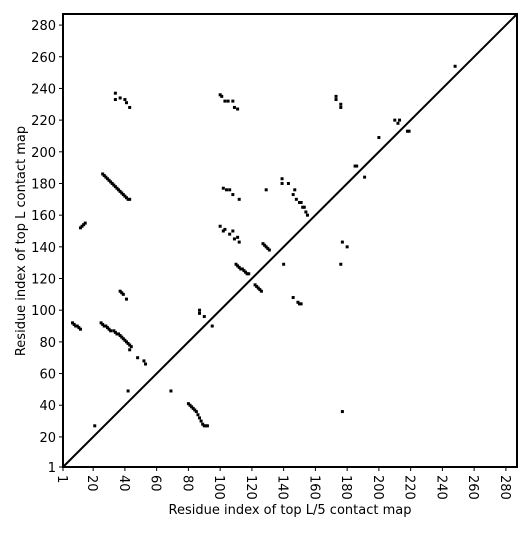 The width and height of the screenshot is (531, 535). What do you see at coordinates (47, 343) in the screenshot?
I see `y-tick-label: 80` at bounding box center [47, 343].